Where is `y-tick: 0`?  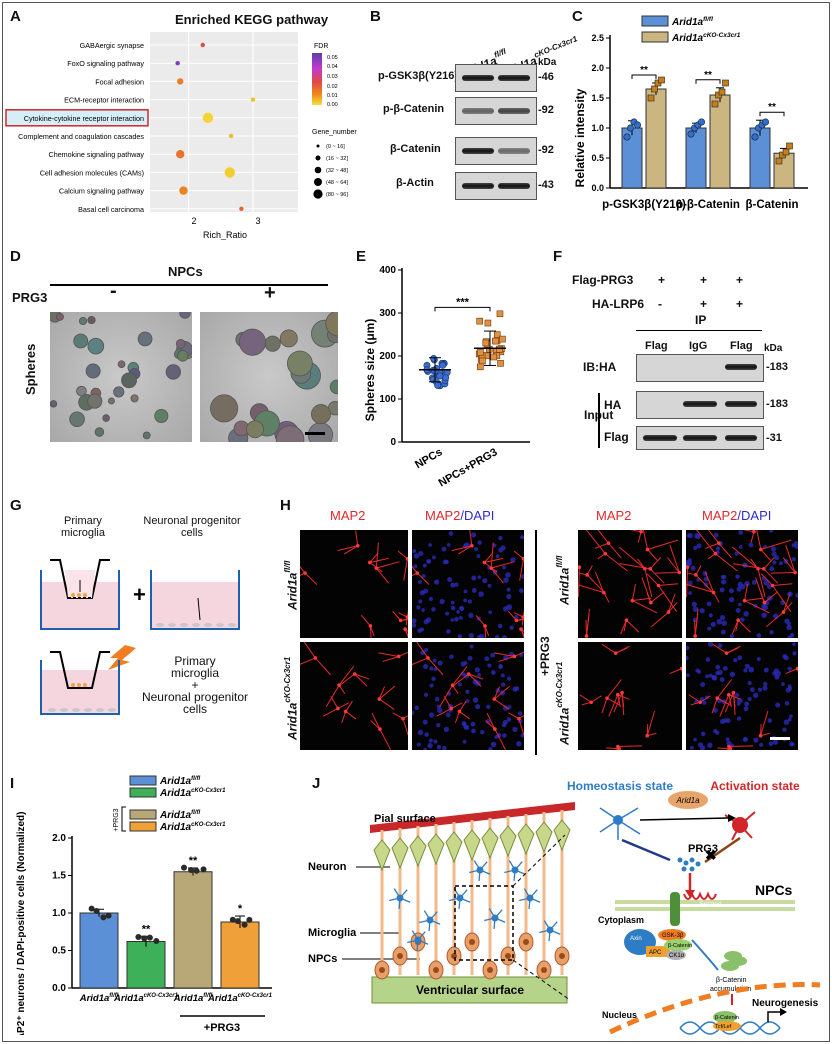 y-tick: 0 is located at coordinates (393, 442).